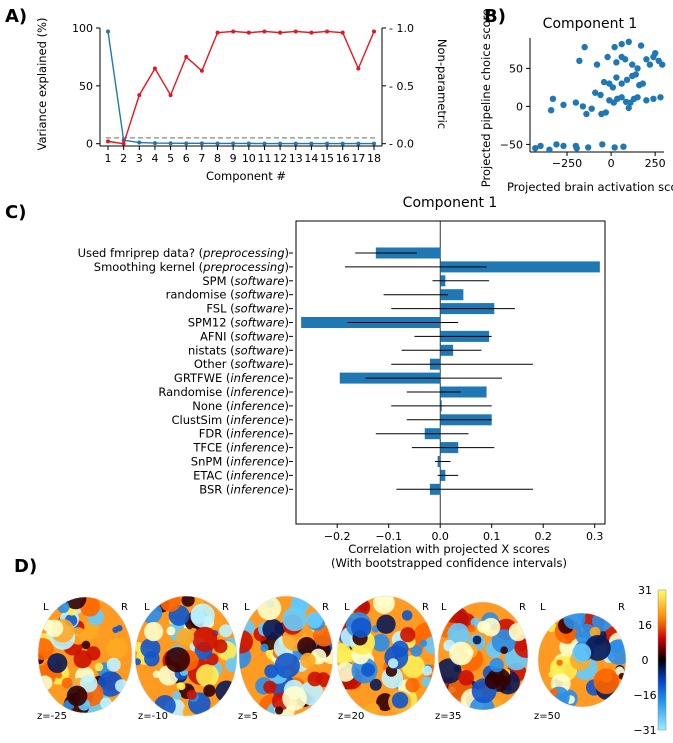 The width and height of the screenshot is (673, 743). Describe the element at coordinates (296, 158) in the screenshot. I see `panel-a-xtick-label: 13` at that location.